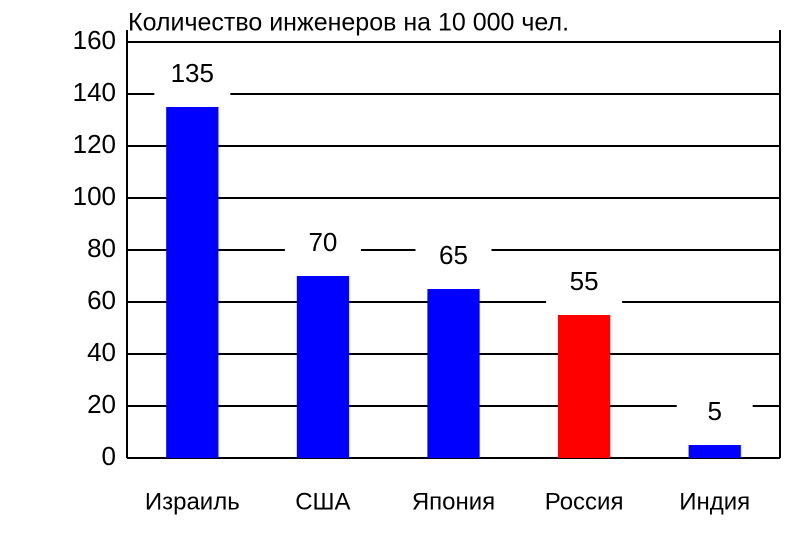 The width and height of the screenshot is (798, 538). Describe the element at coordinates (348, 23) in the screenshot. I see `chart-title: Количество инженеров на 10 000 чел.` at that location.